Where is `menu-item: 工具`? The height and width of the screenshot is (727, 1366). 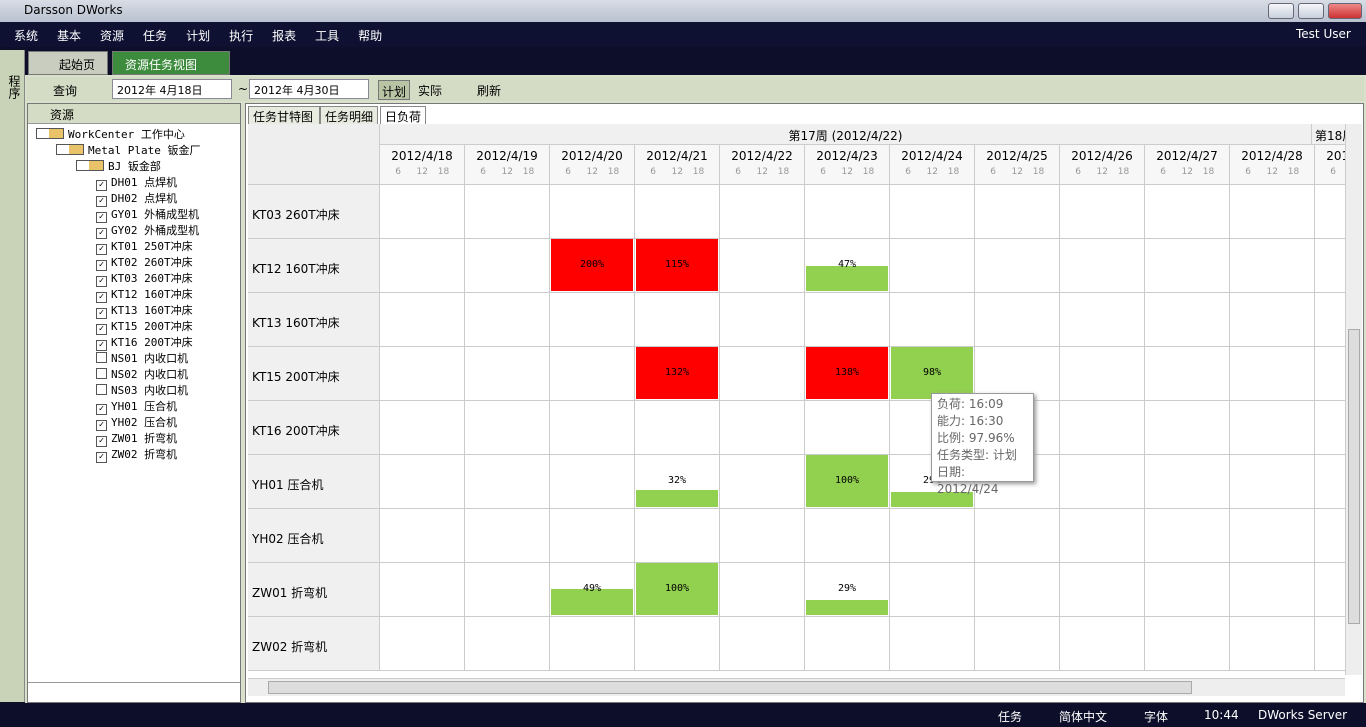 menu-item: 工具 is located at coordinates (327, 36).